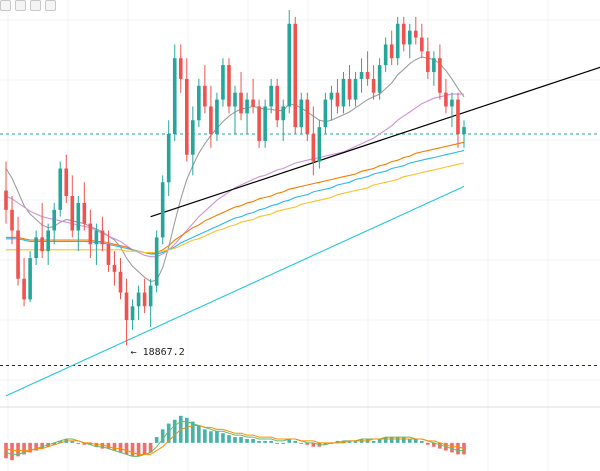 This screenshot has height=471, width=600. What do you see at coordinates (133, 353) in the screenshot?
I see `arrow-left-icon: ←` at bounding box center [133, 353].